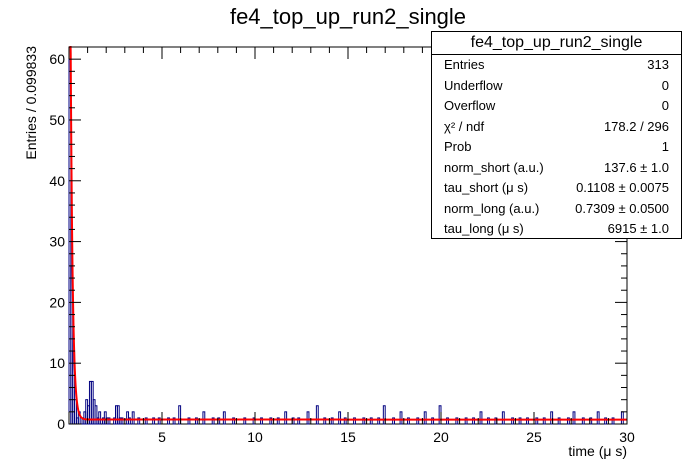 The image size is (696, 472). I want to click on stats-row: norm_short (a.u.) 137.6 ± 1.0, so click(556, 168).